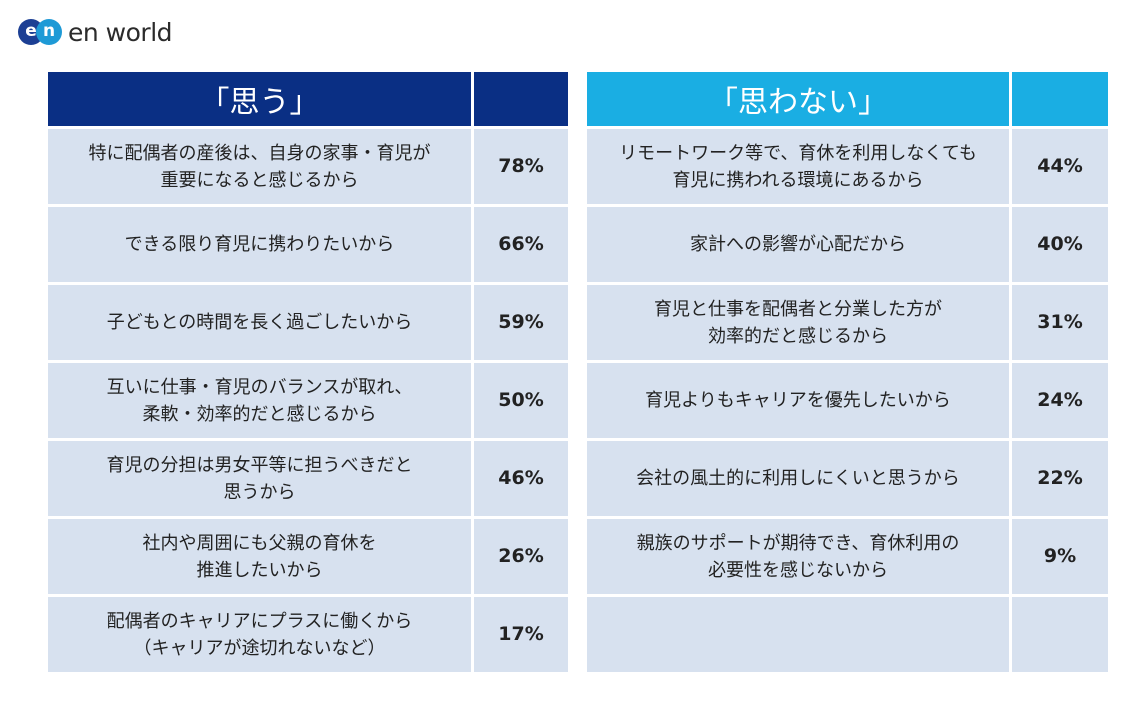  Describe the element at coordinates (521, 166) in the screenshot. I see `agree-pct-1: 78%` at that location.